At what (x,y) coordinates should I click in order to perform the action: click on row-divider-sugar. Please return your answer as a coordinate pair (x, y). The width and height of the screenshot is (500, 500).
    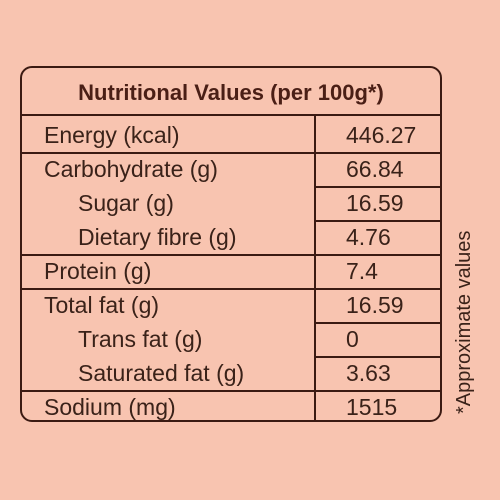
    Looking at the image, I should click on (377, 221).